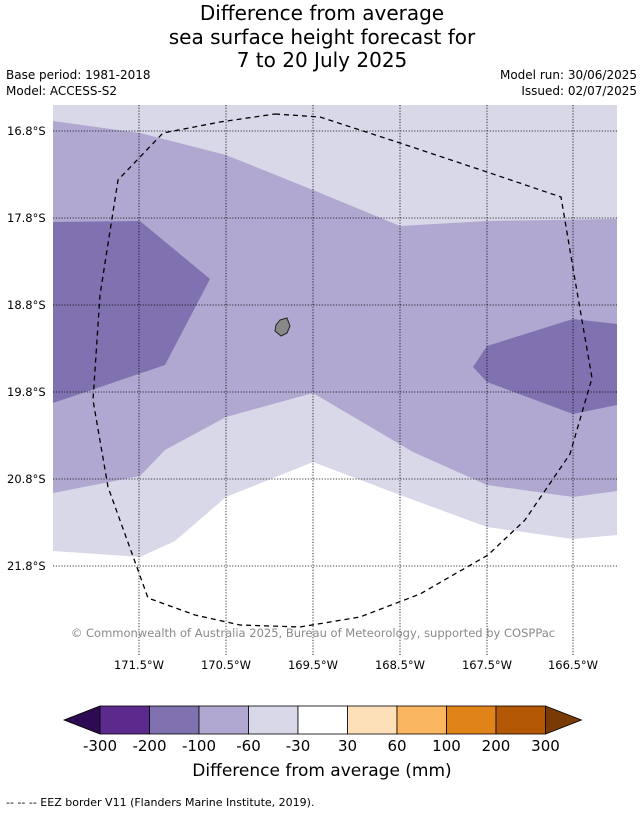 This screenshot has width=644, height=816. I want to click on lon-label: 170.5°W, so click(226, 665).